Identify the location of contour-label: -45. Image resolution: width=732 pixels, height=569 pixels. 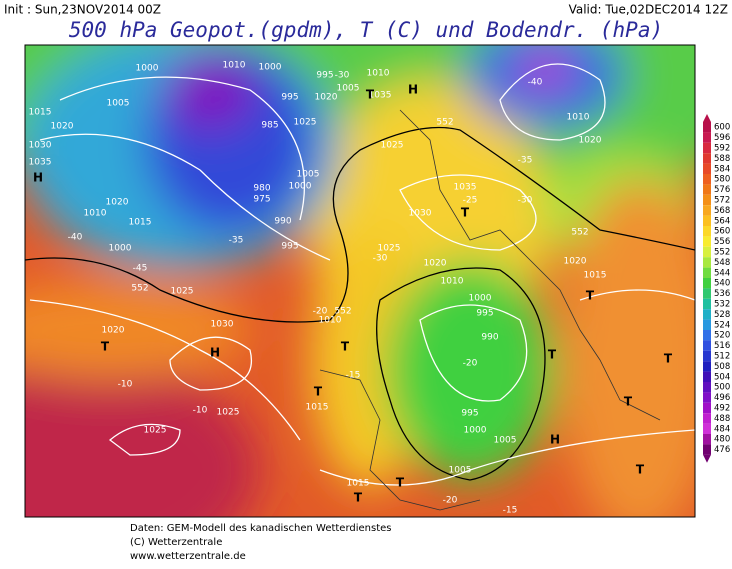
(140, 269).